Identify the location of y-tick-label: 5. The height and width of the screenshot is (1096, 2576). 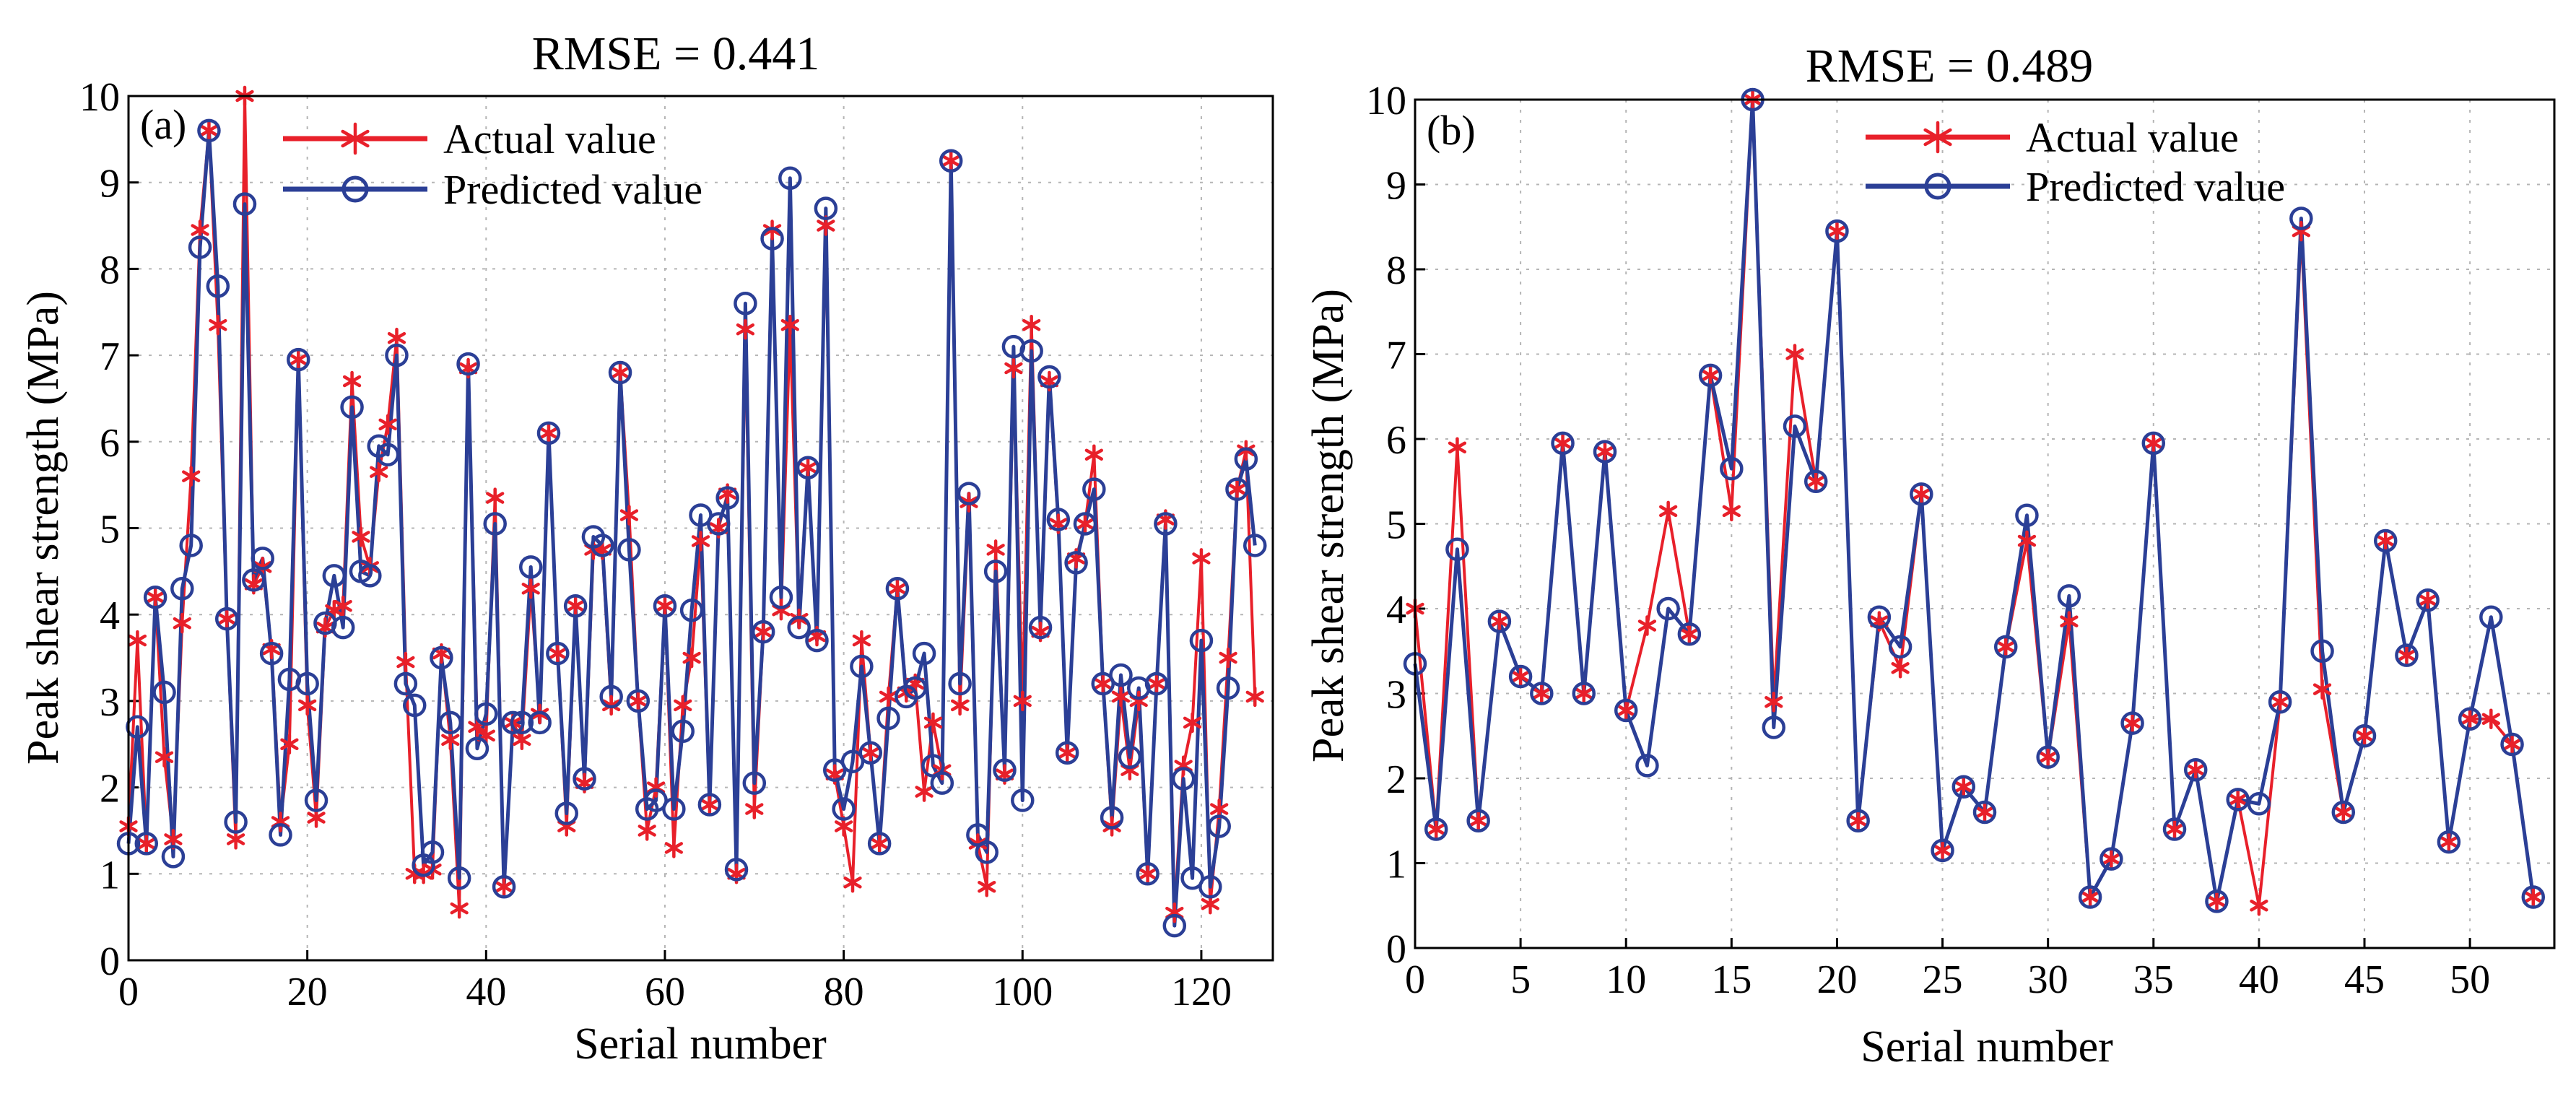
(110, 530).